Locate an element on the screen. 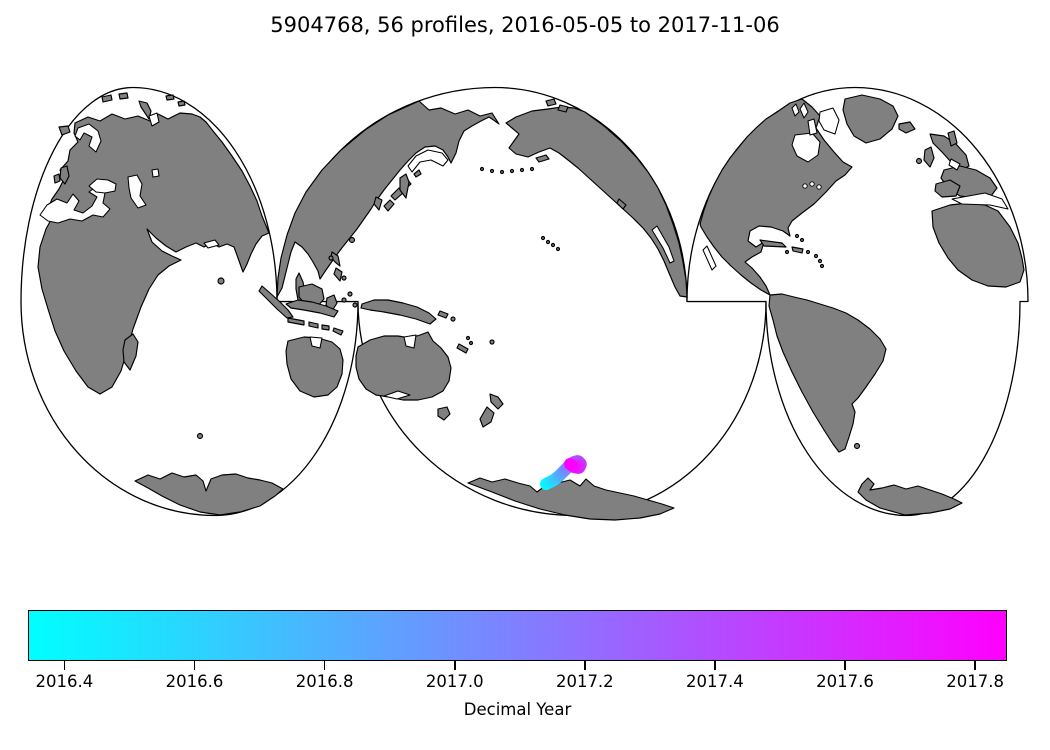  hainan-island is located at coordinates (331, 258).